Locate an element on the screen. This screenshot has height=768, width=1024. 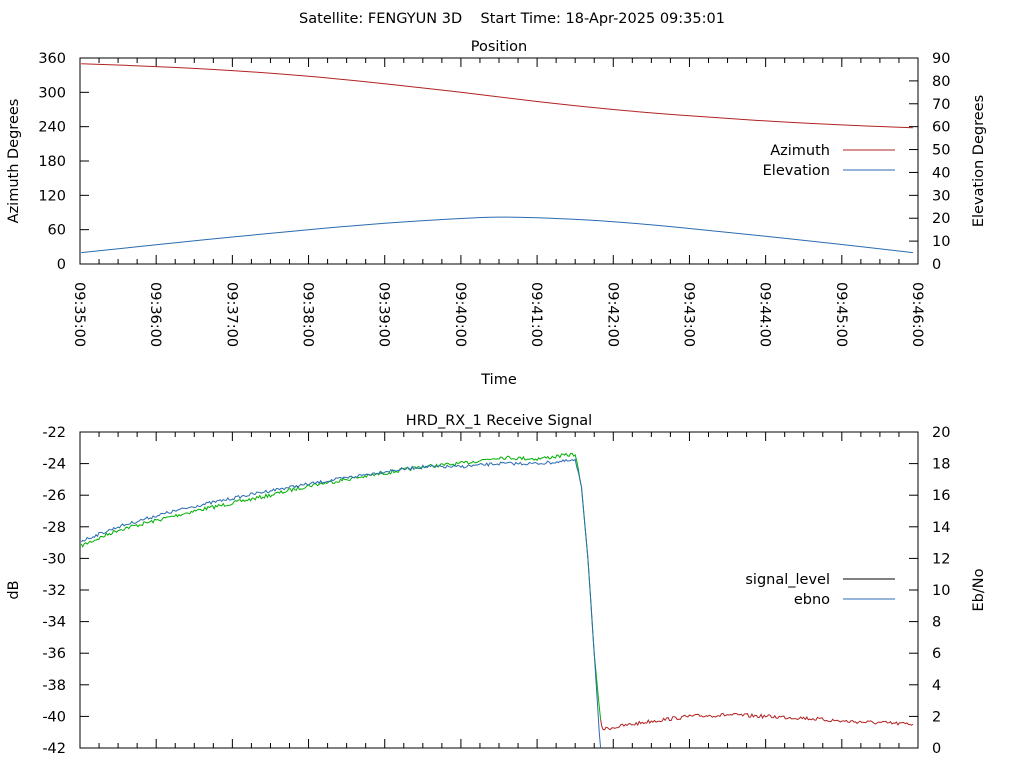
y2-tick-label: 90 is located at coordinates (941, 59).